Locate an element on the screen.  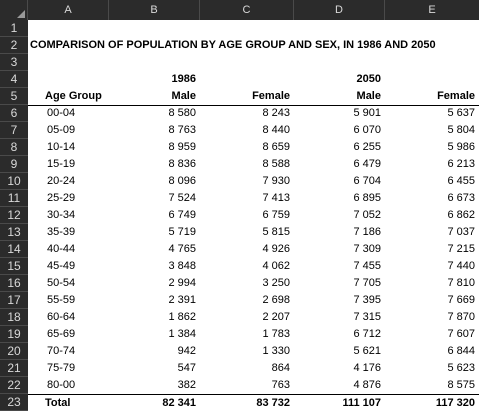
male-2050-cell: 4 876 is located at coordinates (367, 385).